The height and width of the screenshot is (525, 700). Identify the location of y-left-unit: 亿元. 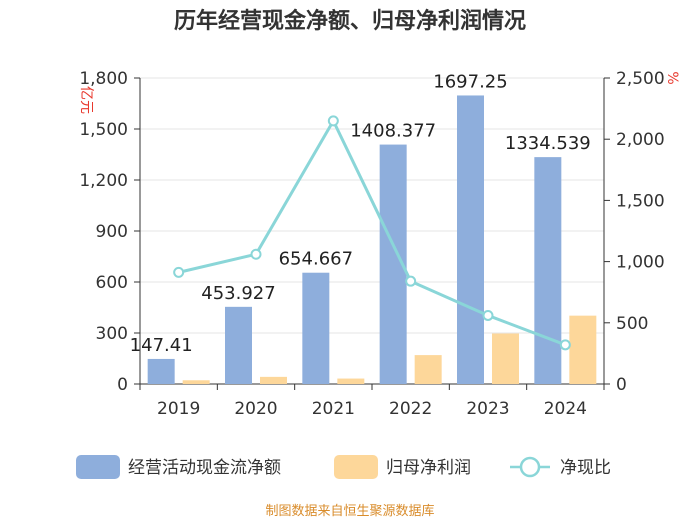
(86, 100).